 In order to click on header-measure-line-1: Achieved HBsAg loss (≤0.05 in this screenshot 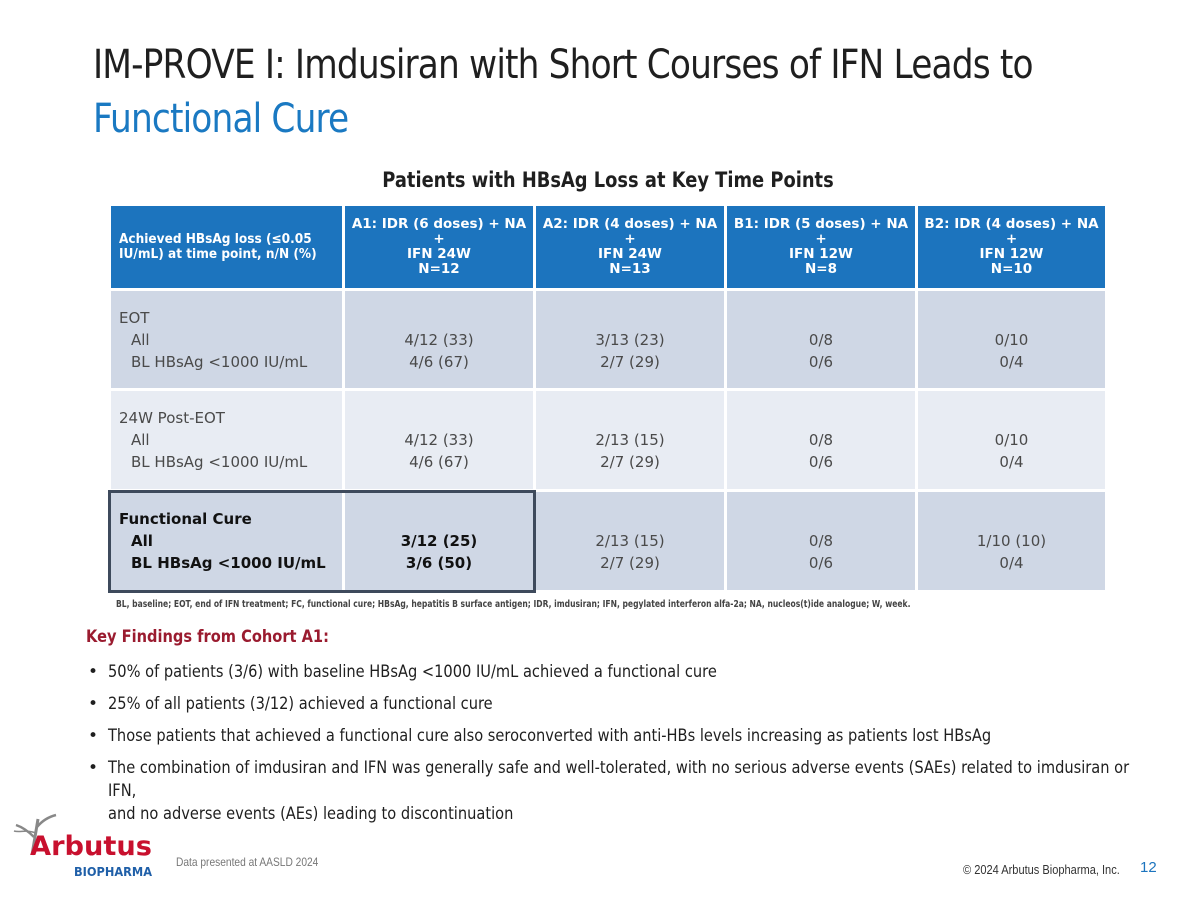, I will do `click(215, 239)`.